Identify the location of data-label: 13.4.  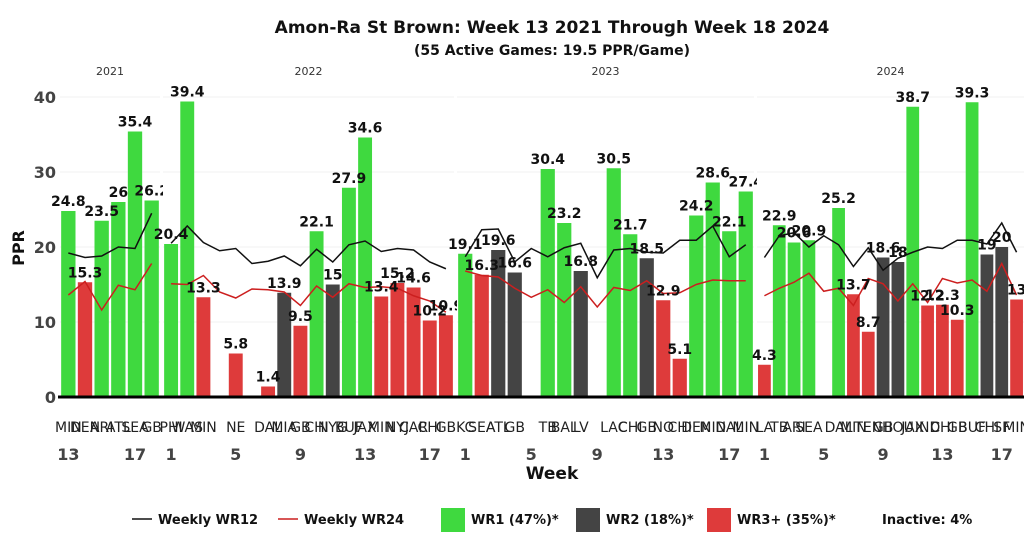
(381, 288).